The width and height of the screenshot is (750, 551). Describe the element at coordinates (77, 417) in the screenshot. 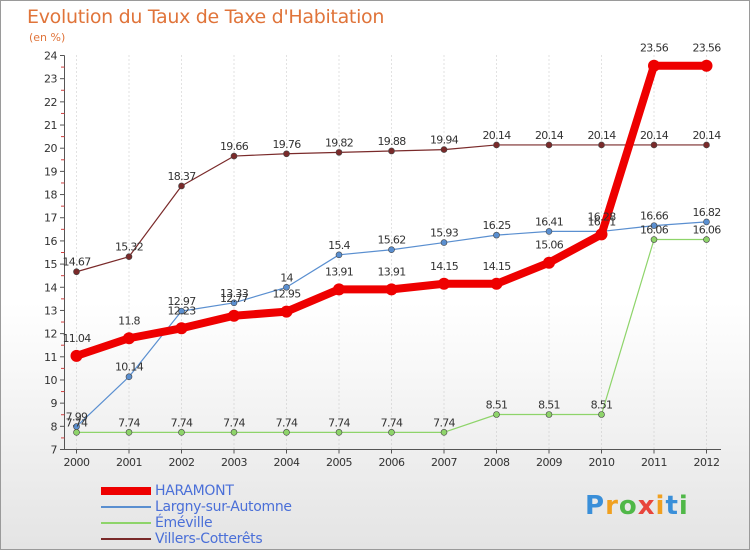

I see `data-label: 7.99` at that location.